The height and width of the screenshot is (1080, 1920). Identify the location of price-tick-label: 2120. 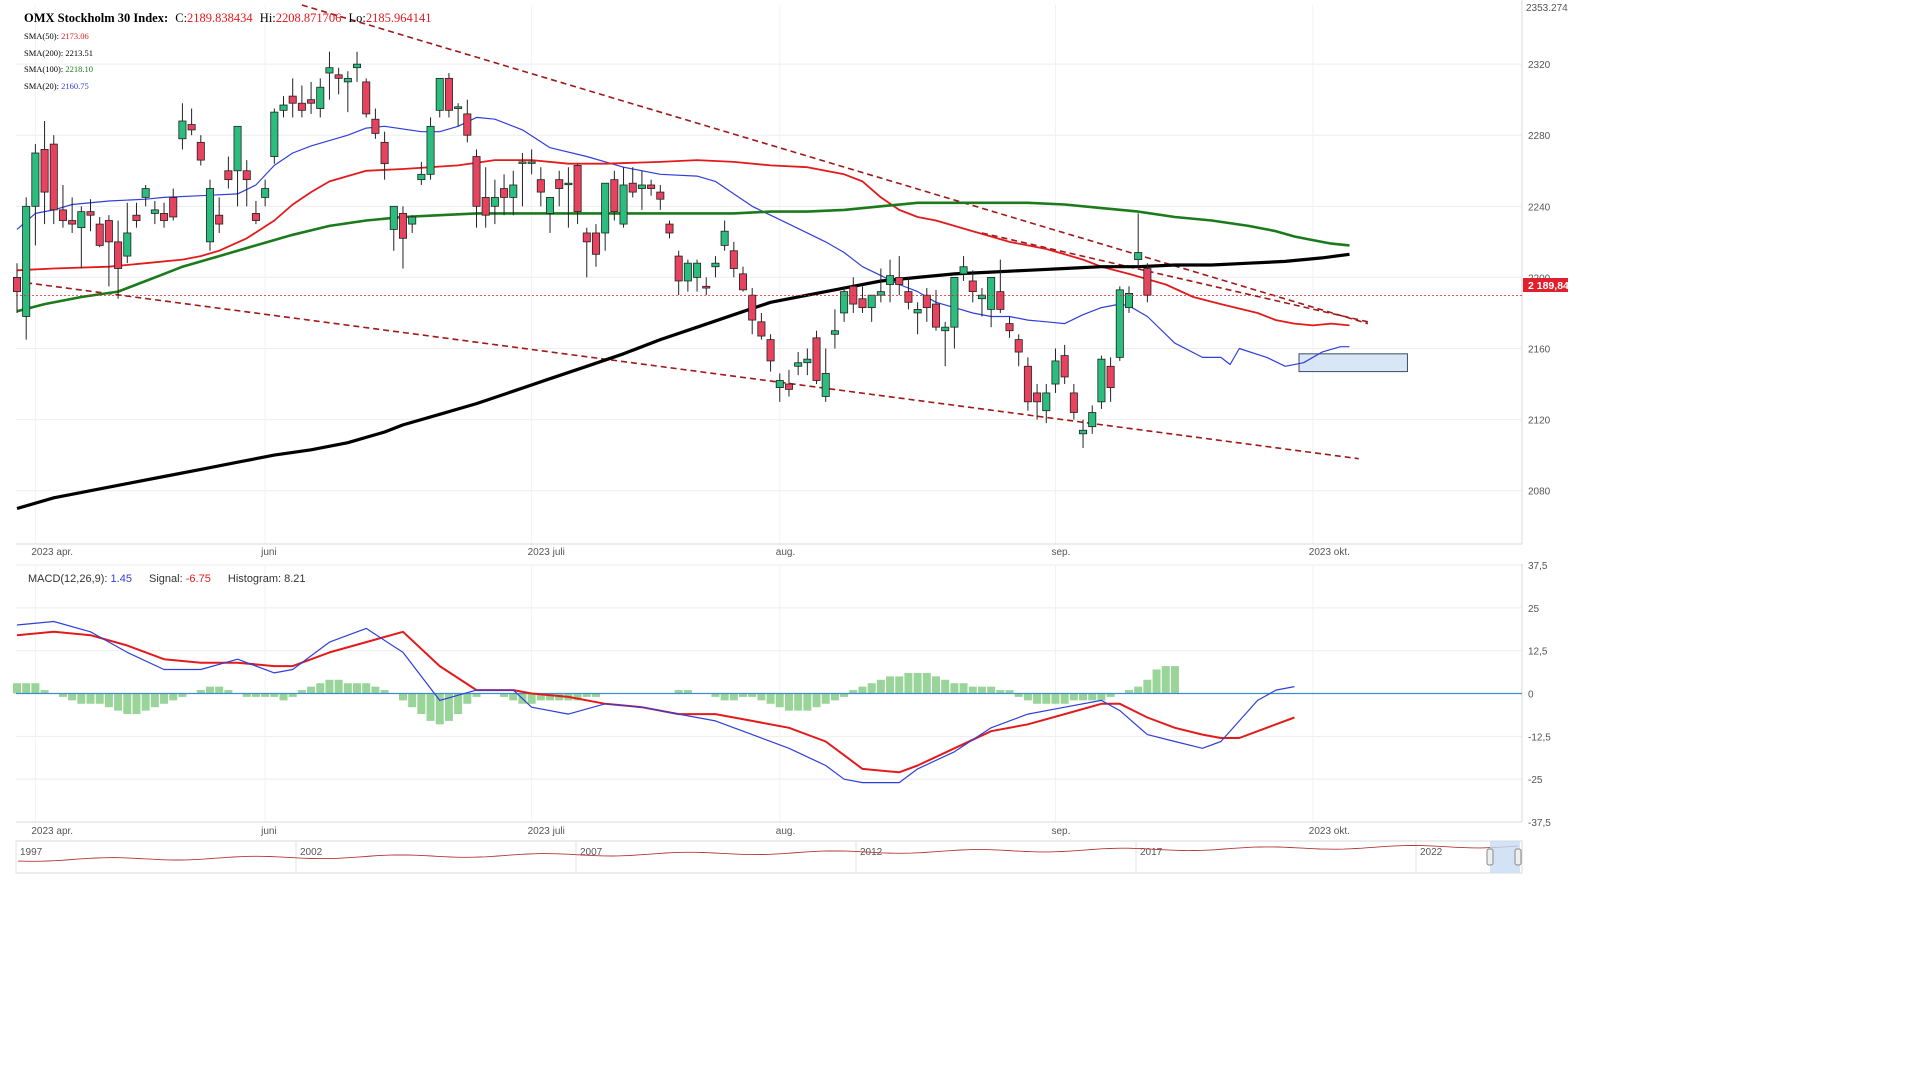
(1539, 421).